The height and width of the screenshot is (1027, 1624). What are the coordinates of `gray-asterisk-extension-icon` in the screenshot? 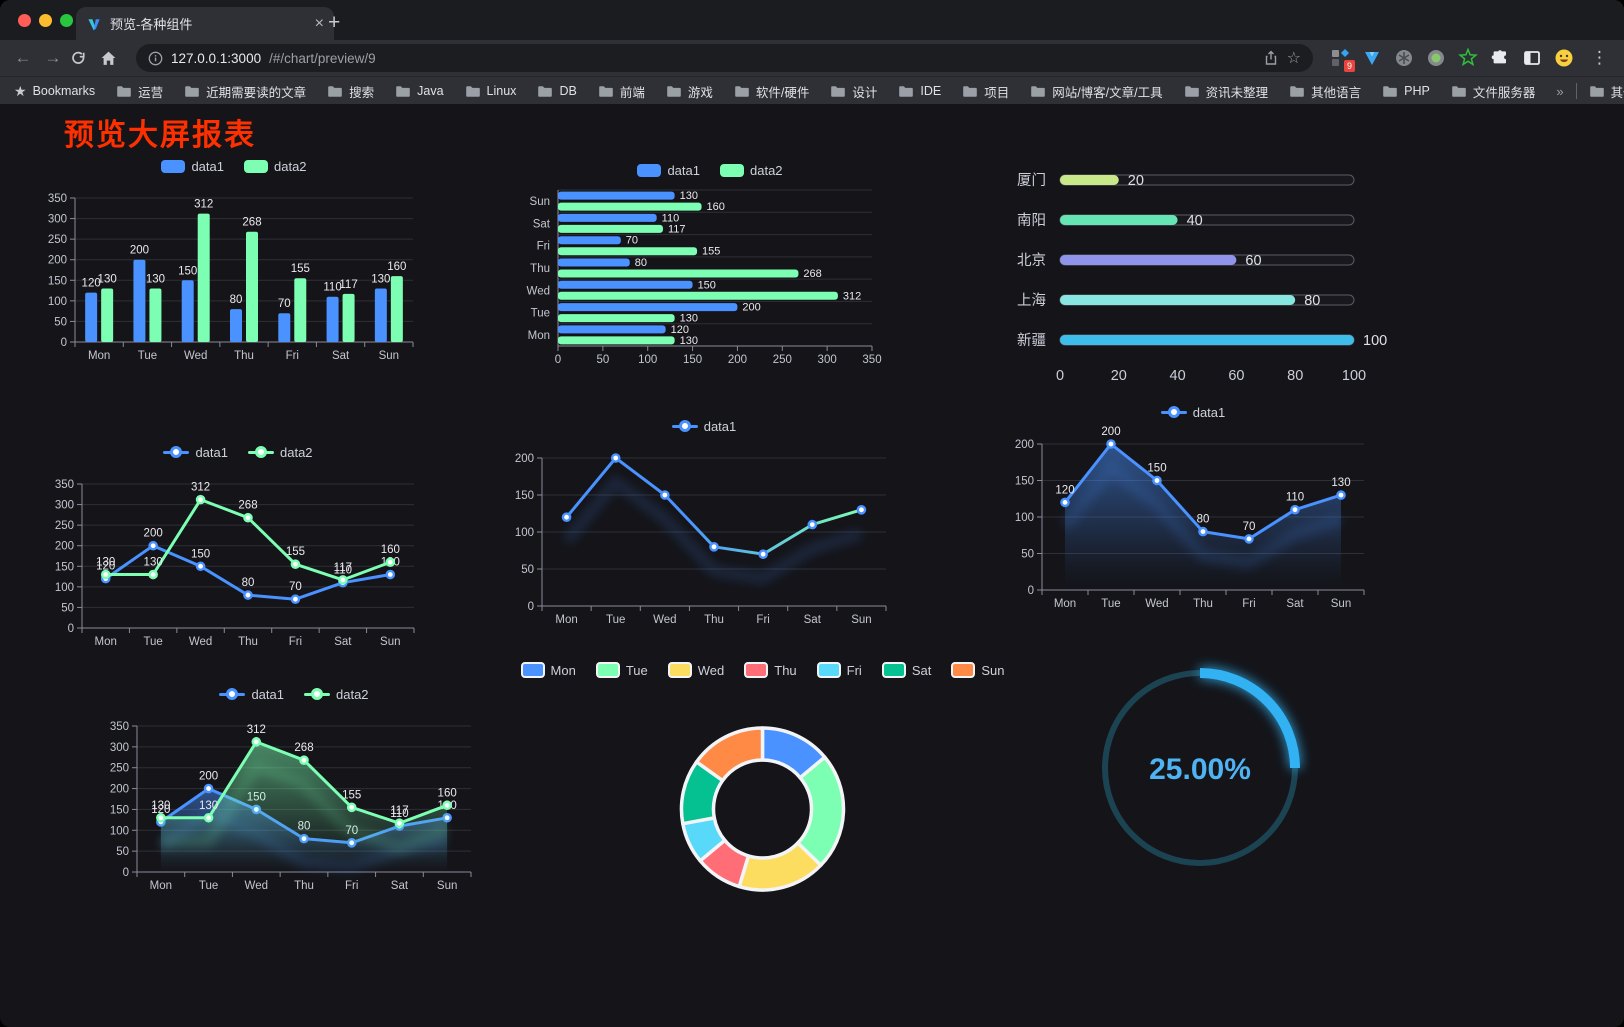 It's located at (1404, 58).